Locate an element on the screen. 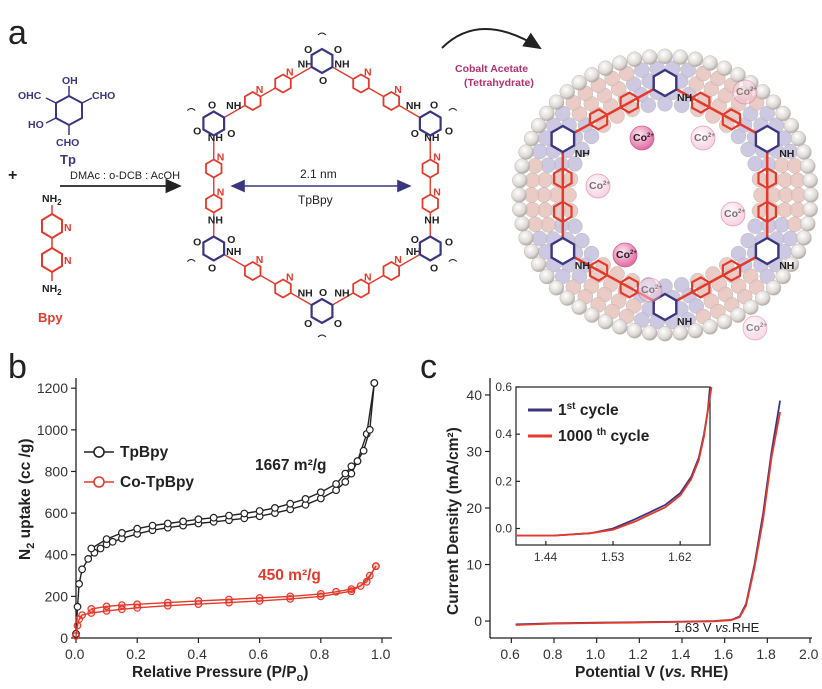 This screenshot has height=689, width=822. tp-ho: HO is located at coordinates (36, 125).